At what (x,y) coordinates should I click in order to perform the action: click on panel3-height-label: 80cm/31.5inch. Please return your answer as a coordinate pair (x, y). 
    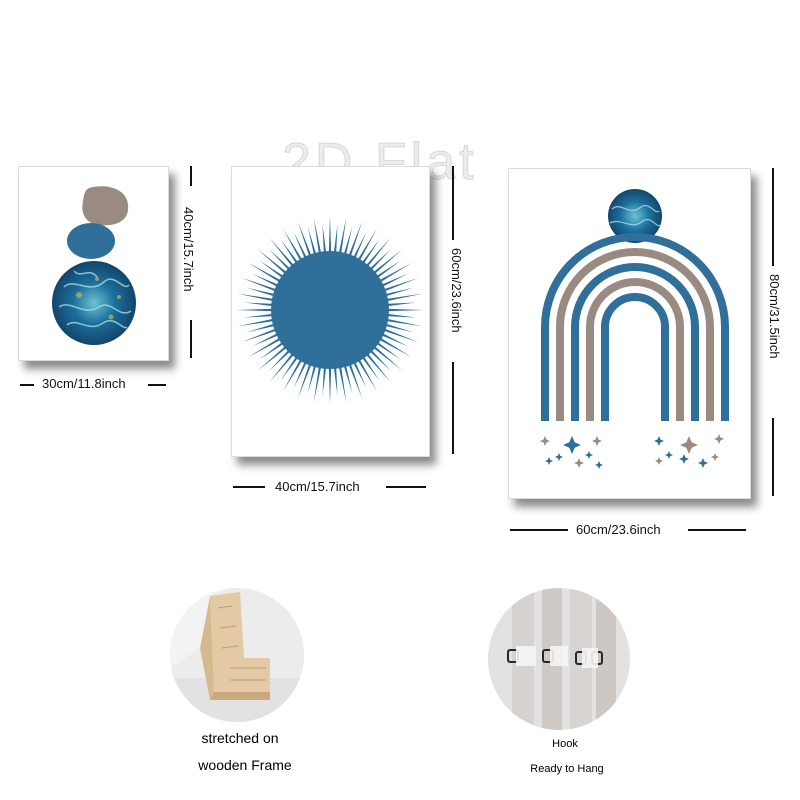
    Looking at the image, I should click on (774, 316).